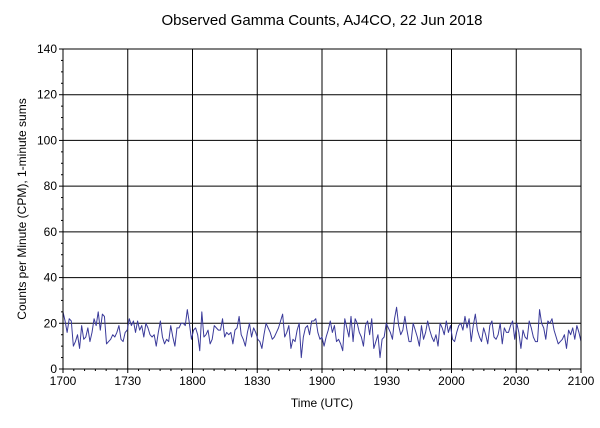  I want to click on y-axis-ticks: 0 20 40 60 80 100 120 140, so click(50, 209).